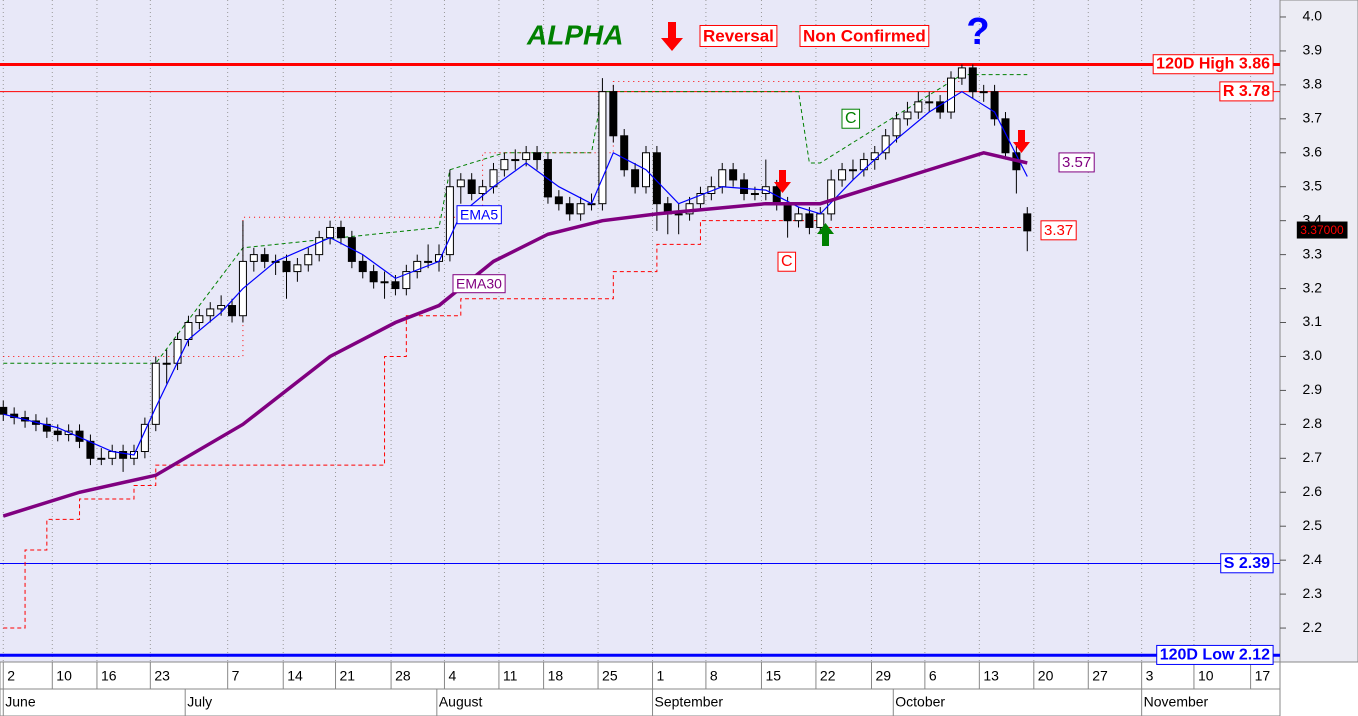 Image resolution: width=1358 pixels, height=716 pixels. I want to click on y-tick-label: 3.9, so click(1313, 50).